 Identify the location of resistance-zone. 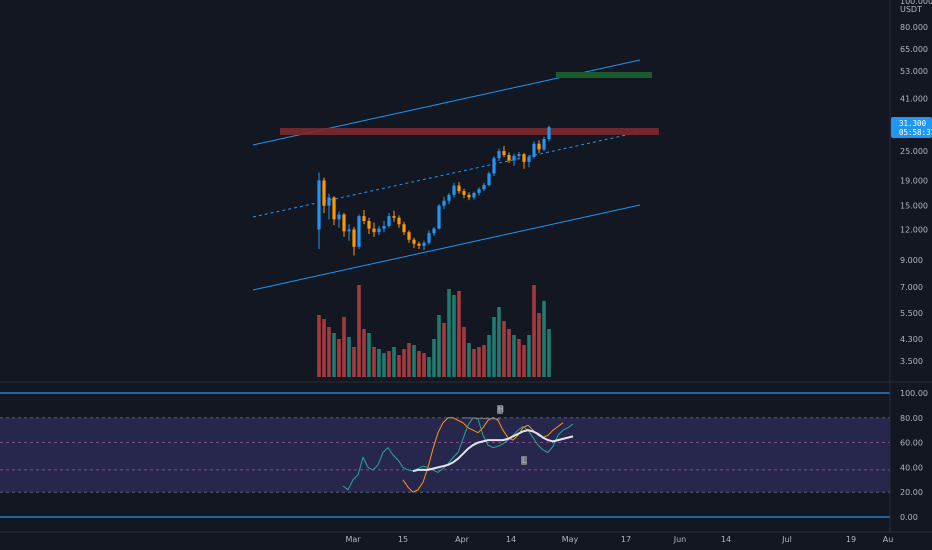
(469, 131).